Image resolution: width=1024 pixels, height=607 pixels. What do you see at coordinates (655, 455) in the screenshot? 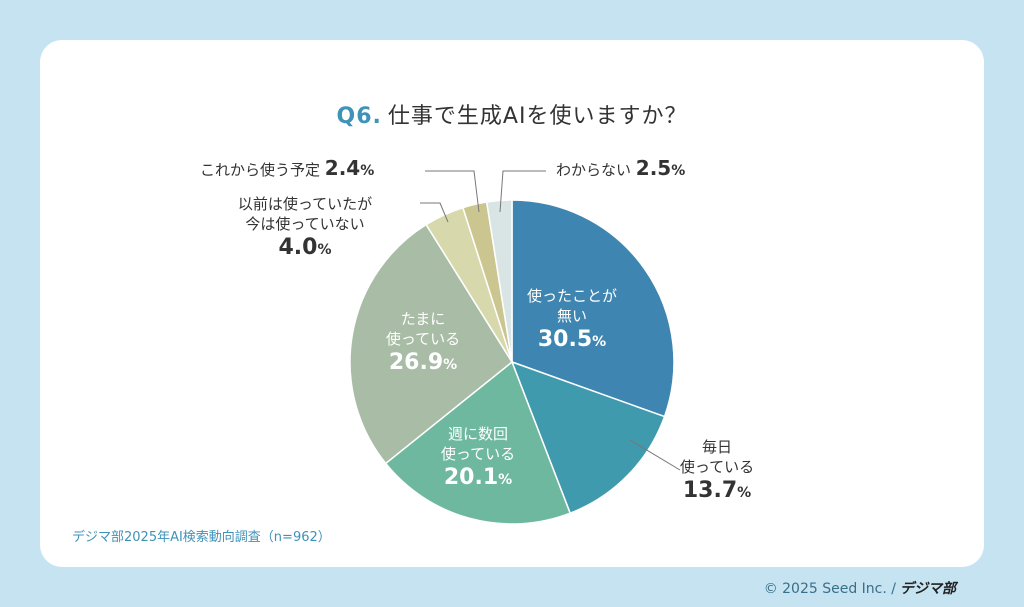
I see `leader-line-s1` at bounding box center [655, 455].